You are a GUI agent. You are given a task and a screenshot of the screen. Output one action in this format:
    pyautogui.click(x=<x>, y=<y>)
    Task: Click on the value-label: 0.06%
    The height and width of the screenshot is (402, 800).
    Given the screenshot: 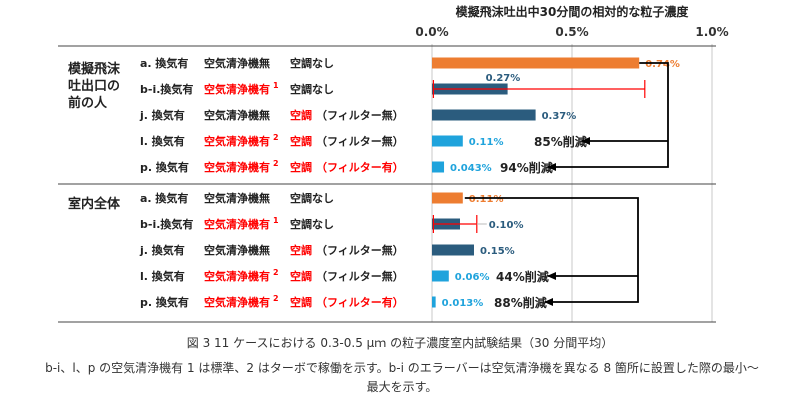 What is the action you would take?
    pyautogui.click(x=472, y=277)
    